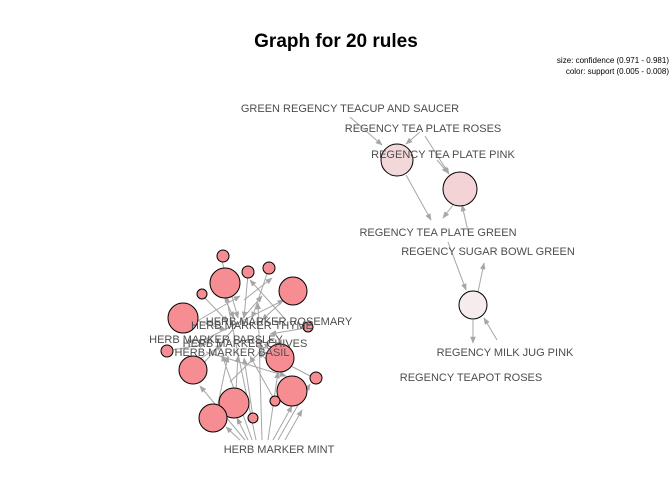  I want to click on item-label-teacup: GREEN REGENCY TEACUP AND SAUCER, so click(350, 109).